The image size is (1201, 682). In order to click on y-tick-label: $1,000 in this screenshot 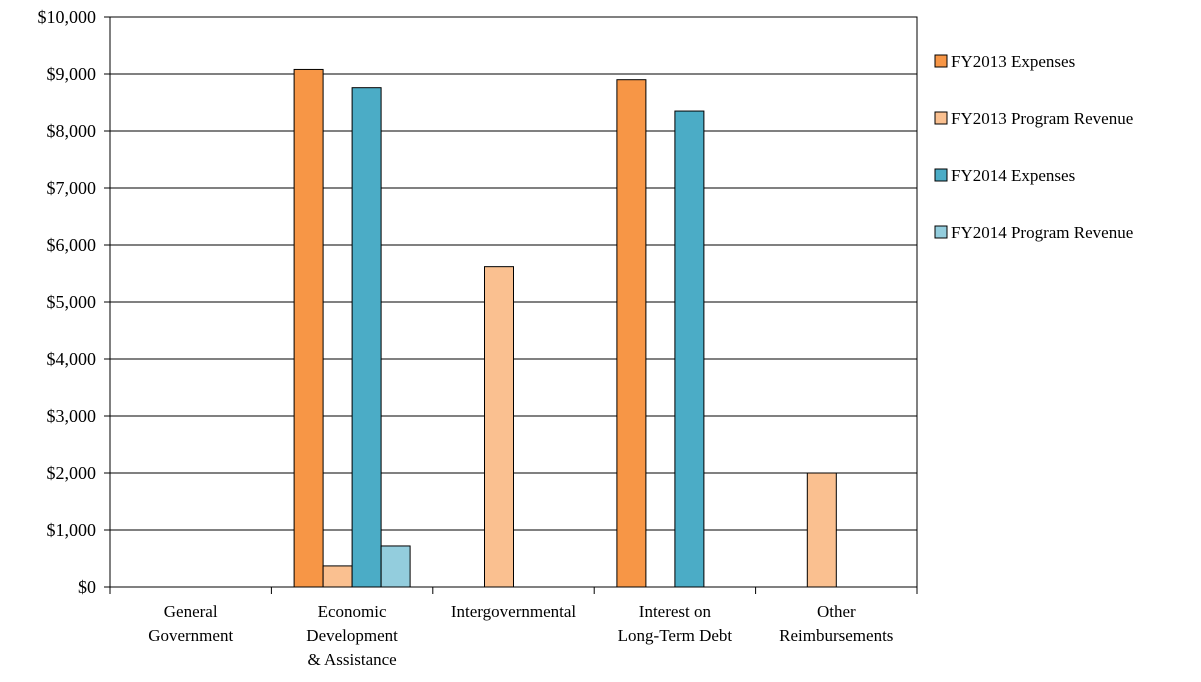, I will do `click(72, 530)`.